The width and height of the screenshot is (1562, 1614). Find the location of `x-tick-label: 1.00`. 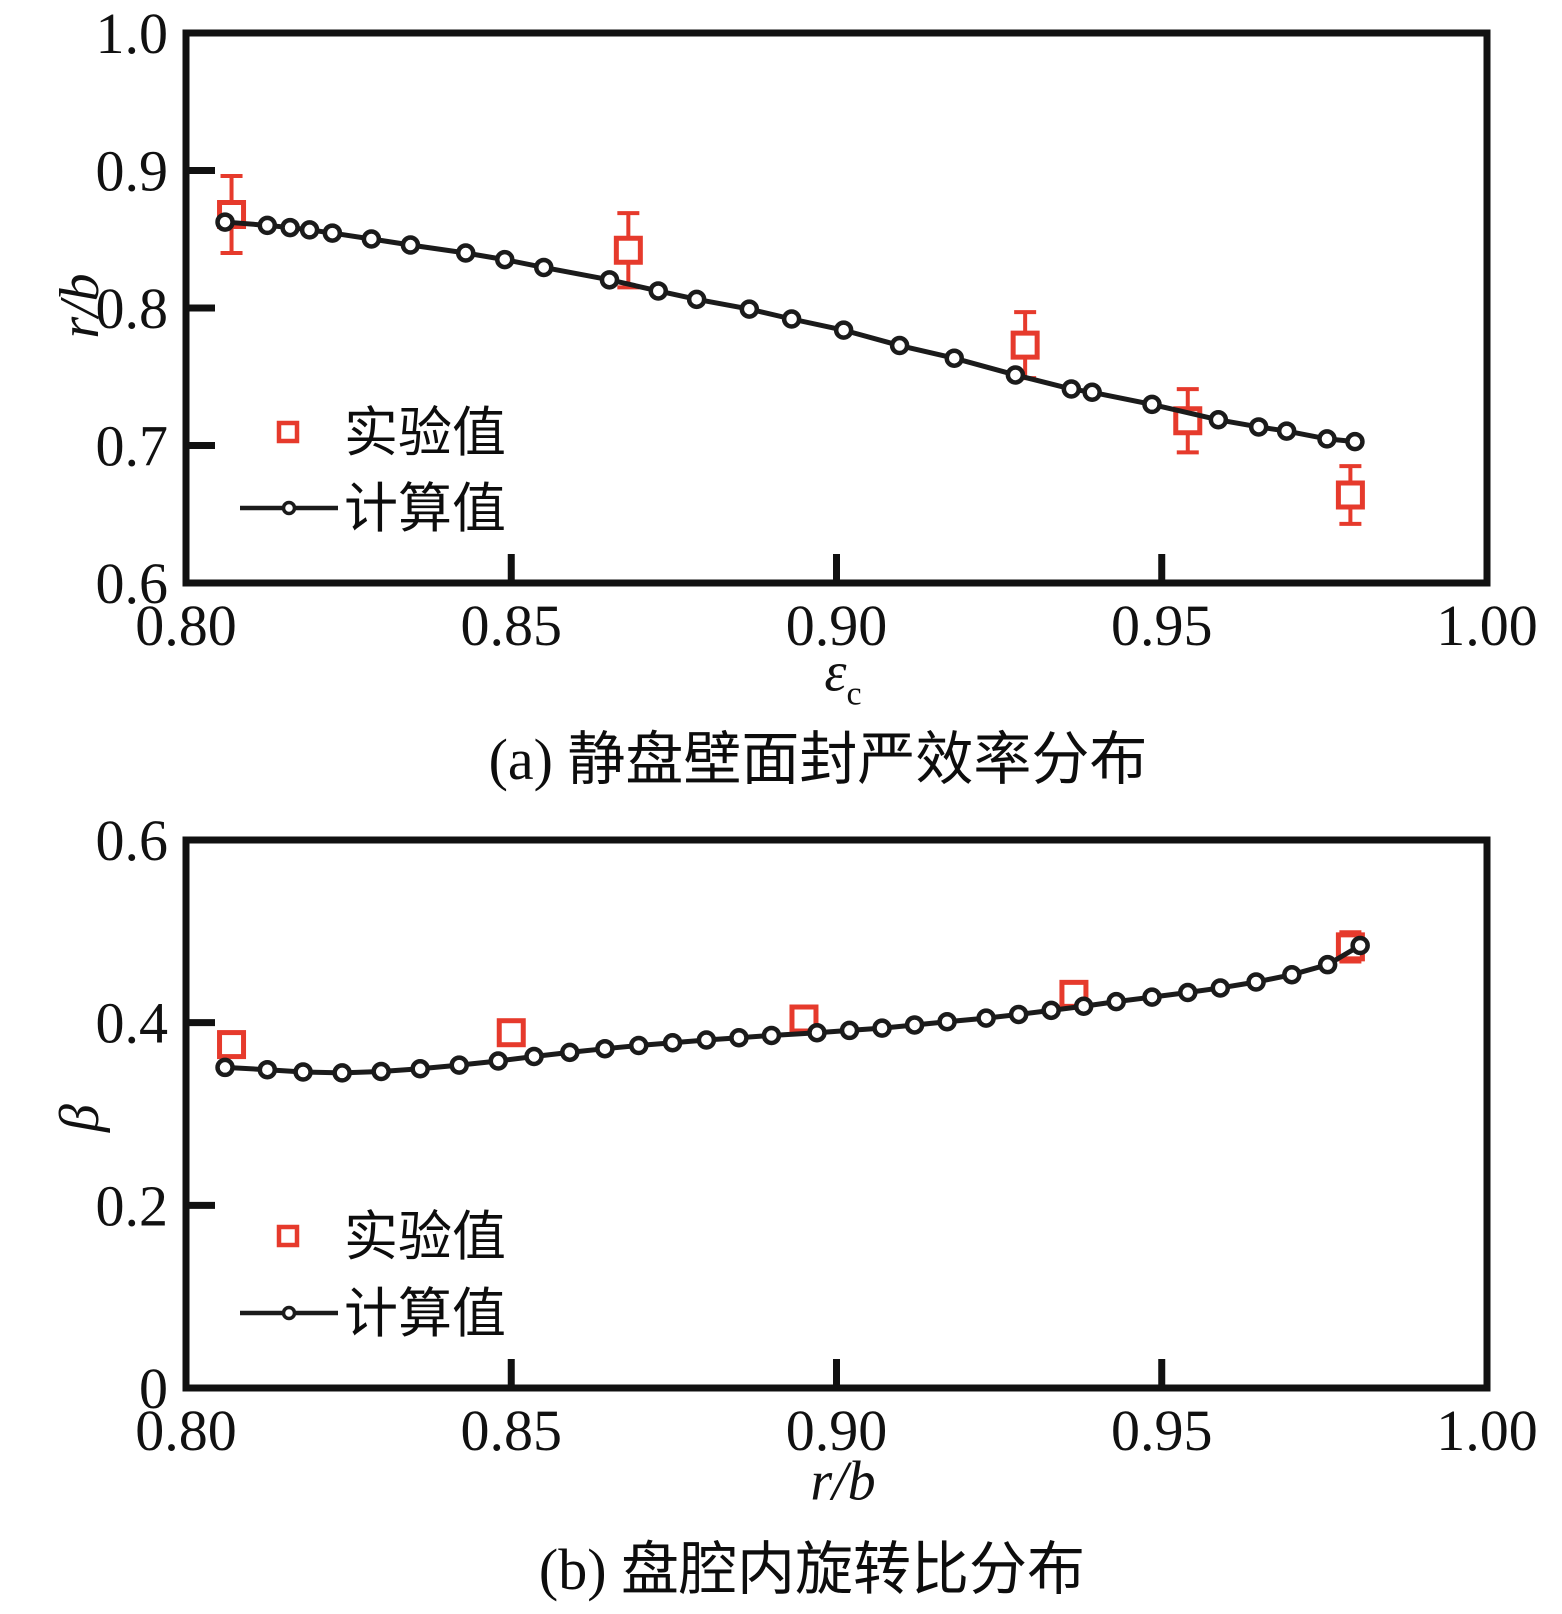

x-tick-label: 1.00 is located at coordinates (1487, 1430).